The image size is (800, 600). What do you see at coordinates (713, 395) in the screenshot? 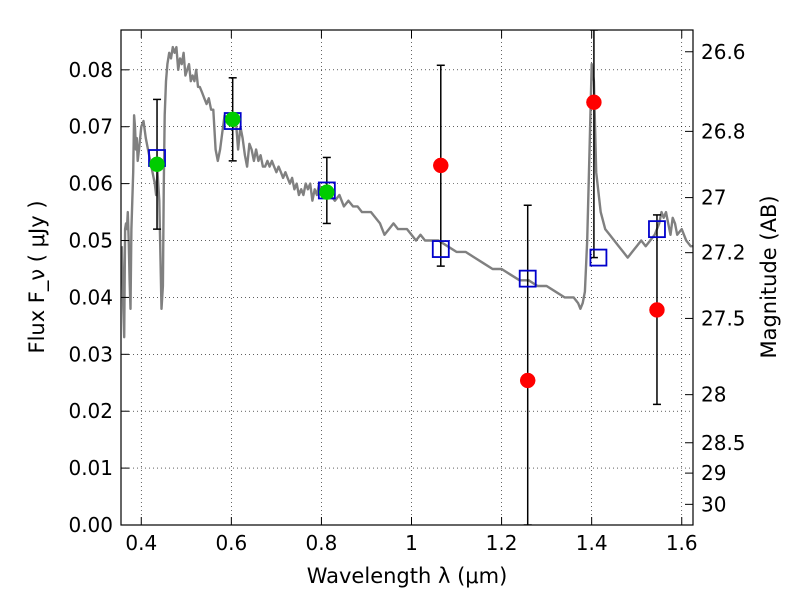
I see `mag-tick-label: 28` at bounding box center [713, 395].